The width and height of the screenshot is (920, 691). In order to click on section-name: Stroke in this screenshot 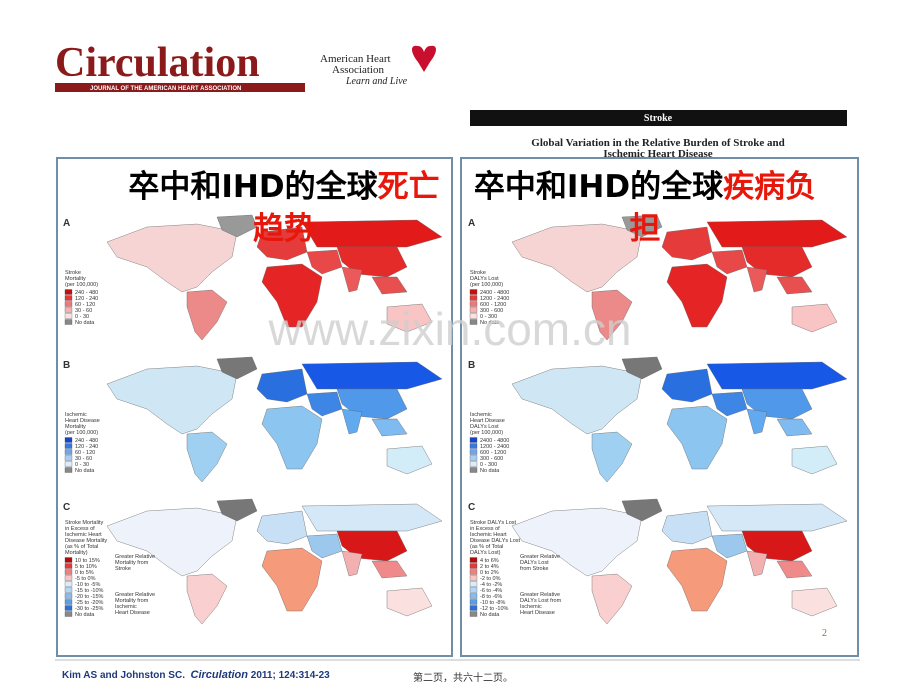, I will do `click(658, 118)`.